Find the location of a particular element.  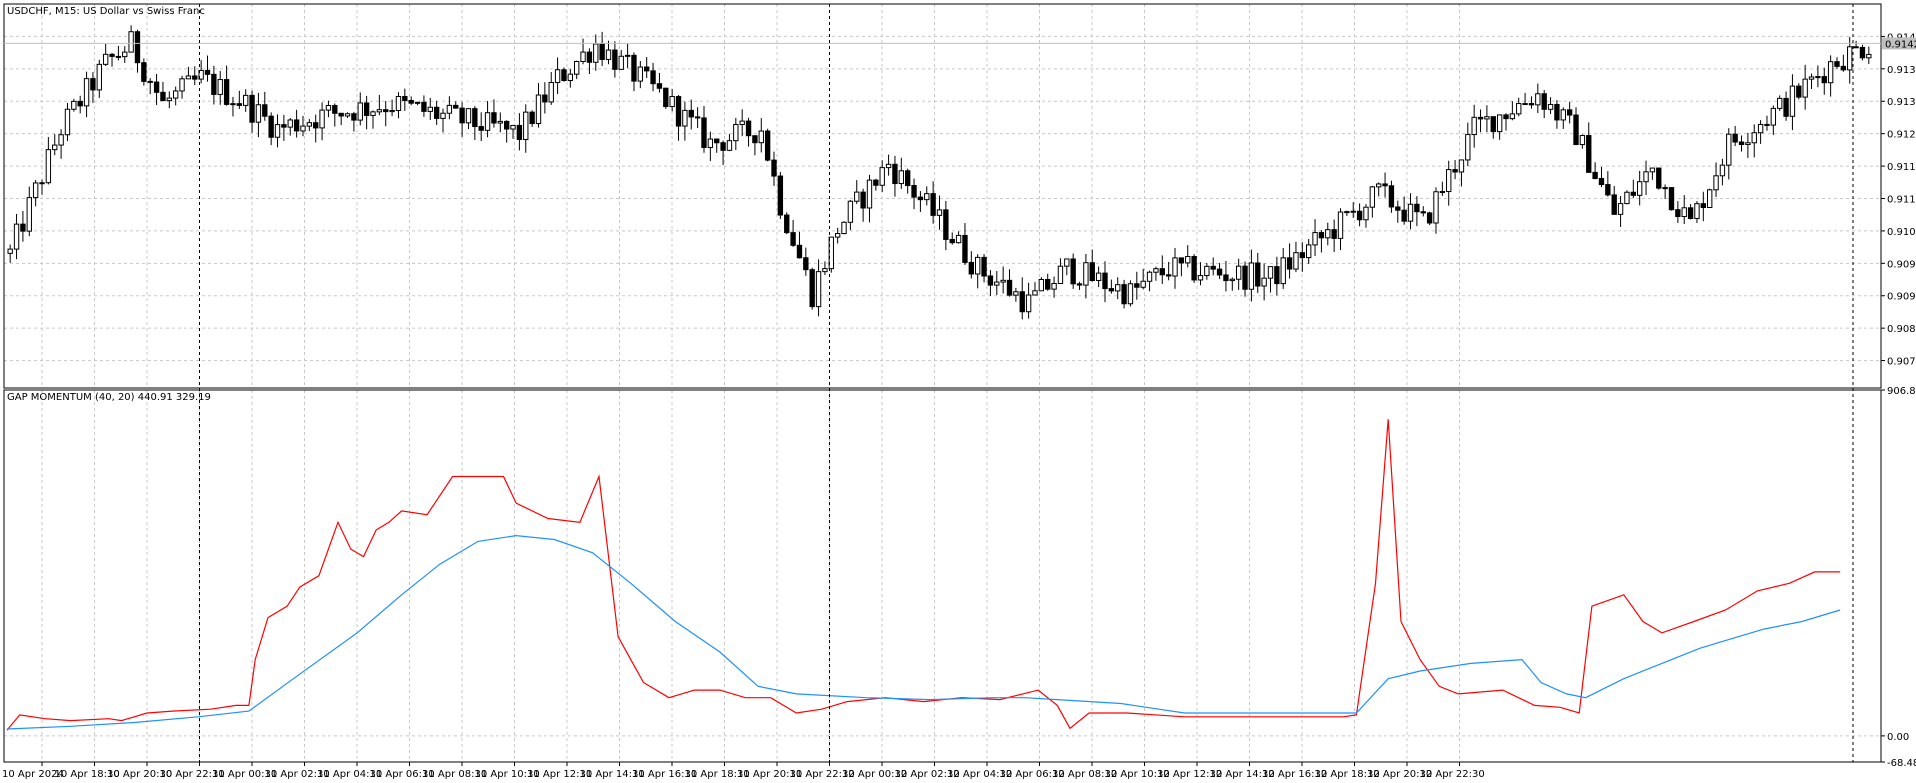

time-tick-label: 10 Apr 18:30 is located at coordinates (87, 774).